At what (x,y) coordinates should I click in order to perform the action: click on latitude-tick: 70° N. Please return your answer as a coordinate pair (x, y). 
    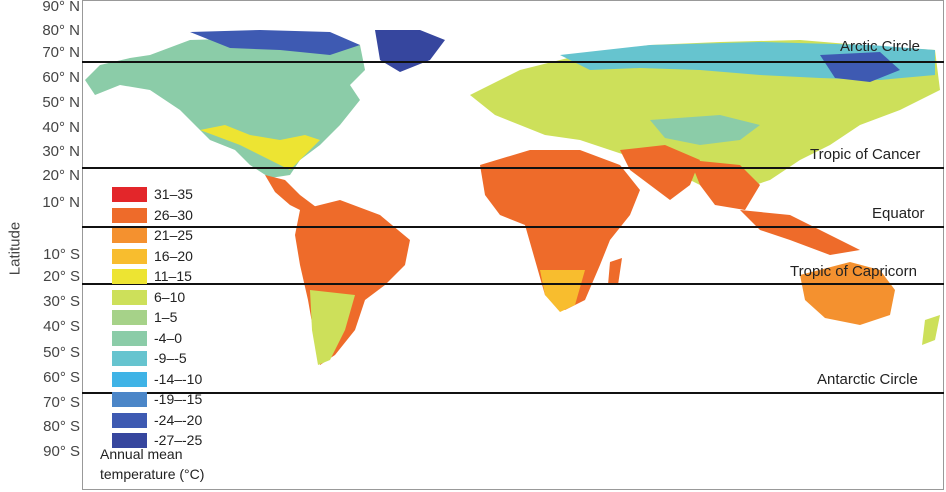
    Looking at the image, I should click on (61, 52).